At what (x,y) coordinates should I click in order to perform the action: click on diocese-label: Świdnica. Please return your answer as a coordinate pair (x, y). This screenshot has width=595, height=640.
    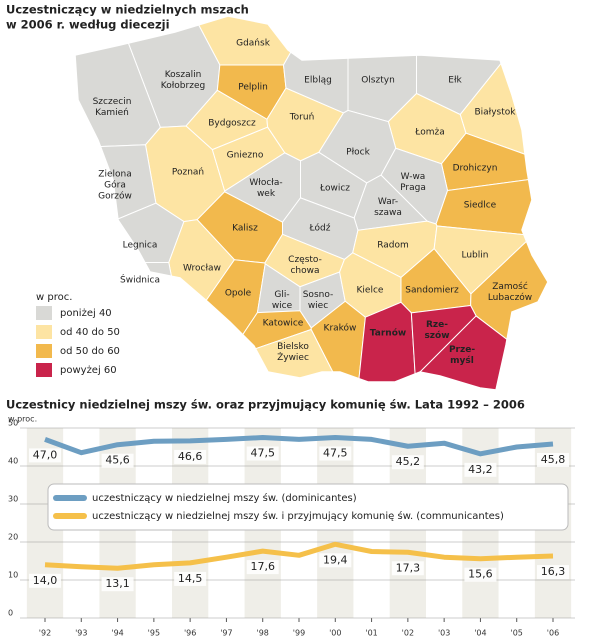
    Looking at the image, I should click on (140, 280).